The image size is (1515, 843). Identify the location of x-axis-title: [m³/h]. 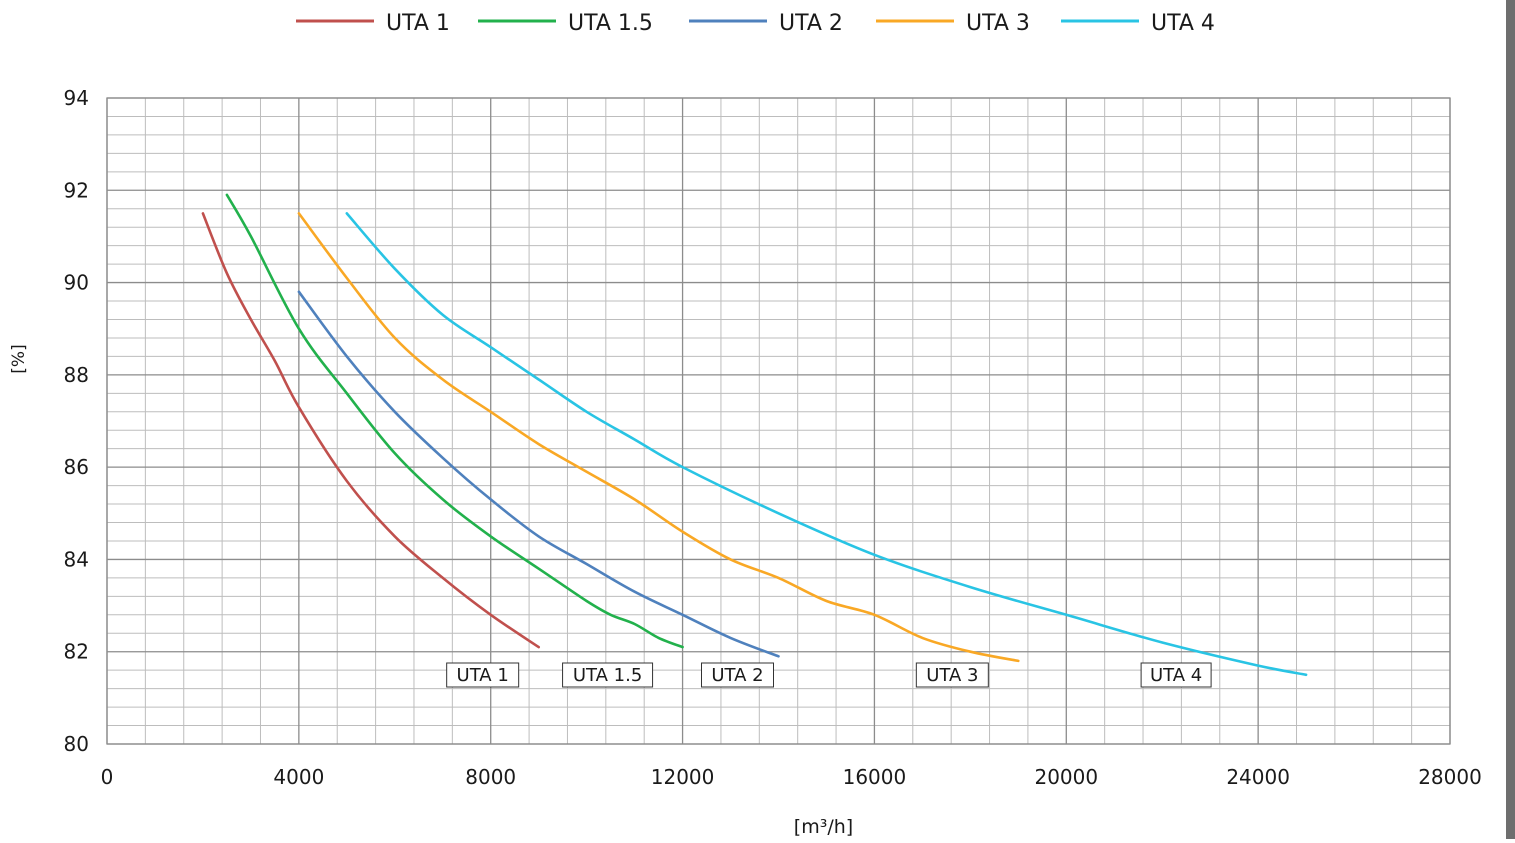
(823, 827).